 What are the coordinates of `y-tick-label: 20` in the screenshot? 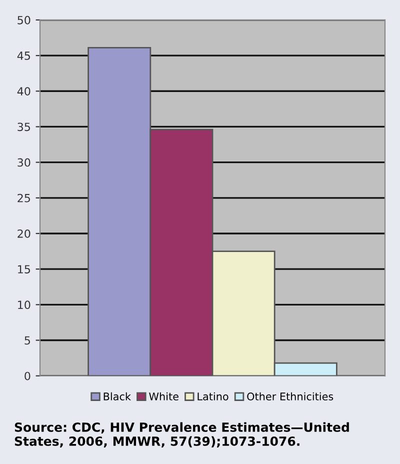 It's located at (24, 233).